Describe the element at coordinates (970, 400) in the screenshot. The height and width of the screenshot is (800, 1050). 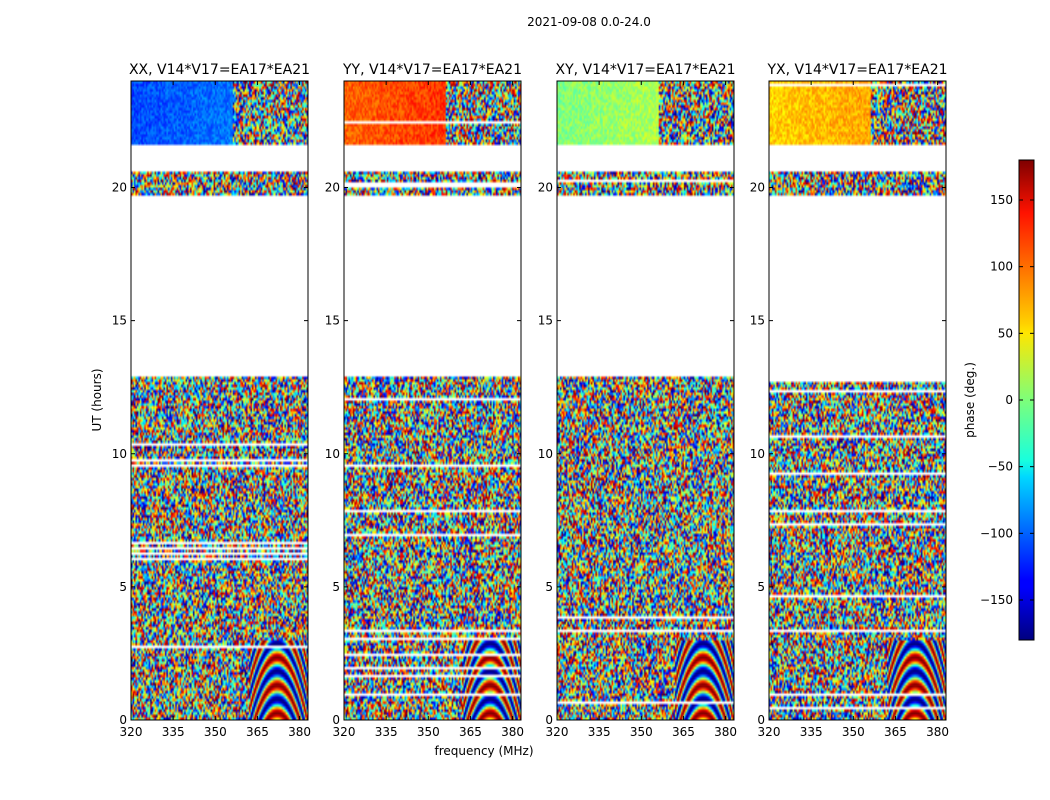
I see `colorbar-label: phase (deg.)` at that location.